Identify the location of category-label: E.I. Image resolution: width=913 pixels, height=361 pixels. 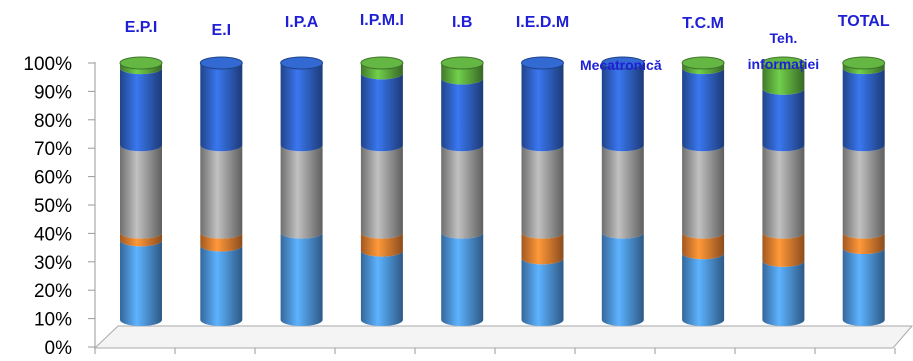
(222, 30).